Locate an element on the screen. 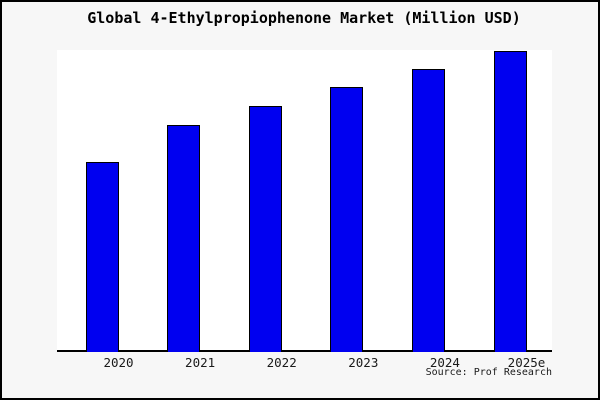 The height and width of the screenshot is (400, 600). bar-2023 is located at coordinates (347, 219).